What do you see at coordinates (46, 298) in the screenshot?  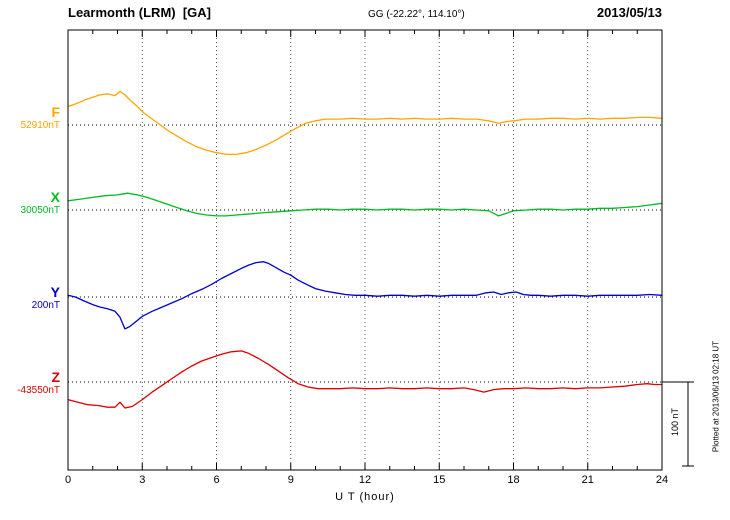 I see `series-label-y: Y 200nT` at bounding box center [46, 298].